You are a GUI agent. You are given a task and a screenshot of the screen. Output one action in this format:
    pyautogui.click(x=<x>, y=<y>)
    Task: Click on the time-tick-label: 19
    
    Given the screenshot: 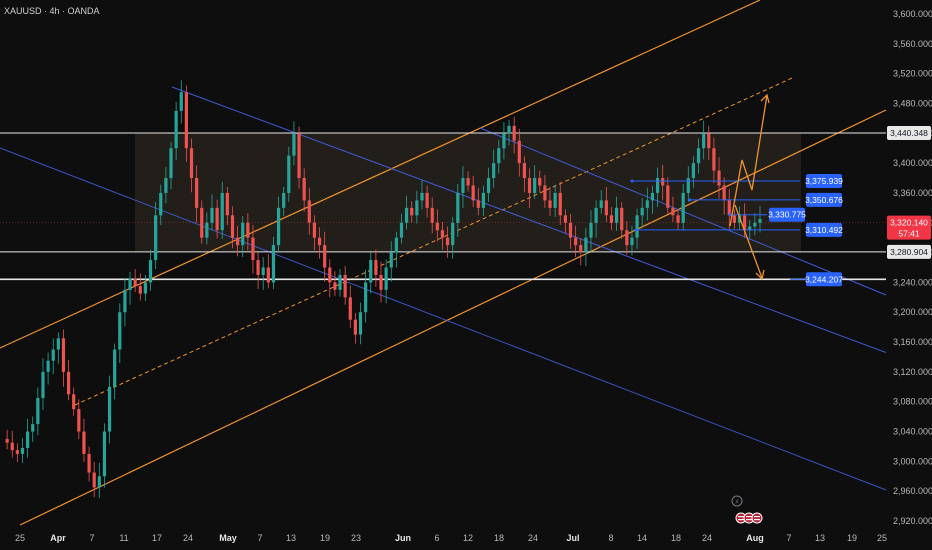 What is the action you would take?
    pyautogui.click(x=325, y=538)
    